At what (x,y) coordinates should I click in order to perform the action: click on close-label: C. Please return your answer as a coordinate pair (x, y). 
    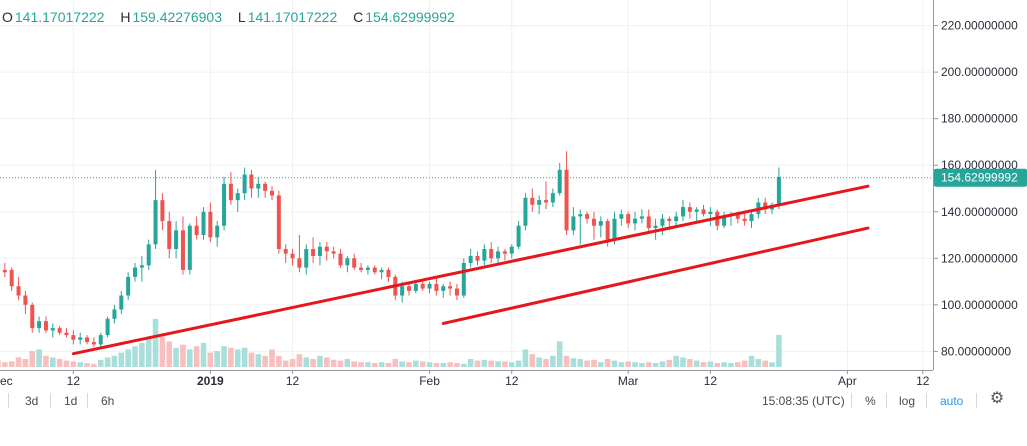
    Looking at the image, I should click on (358, 17).